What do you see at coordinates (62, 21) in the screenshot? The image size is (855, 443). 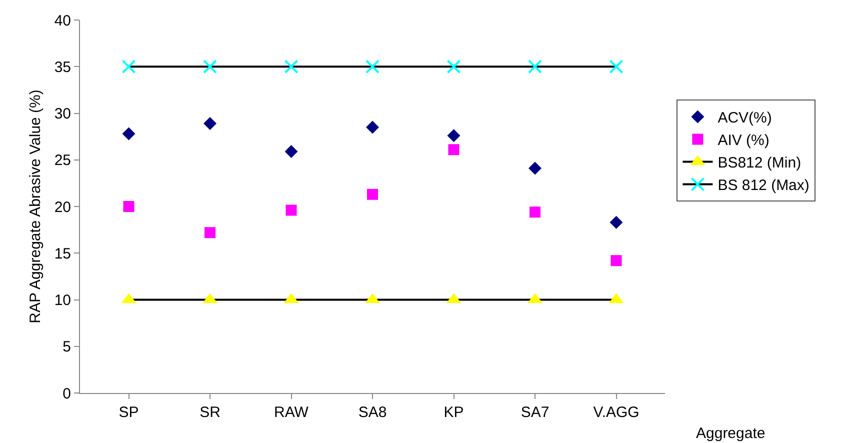 I see `y-tick-label: 40` at bounding box center [62, 21].